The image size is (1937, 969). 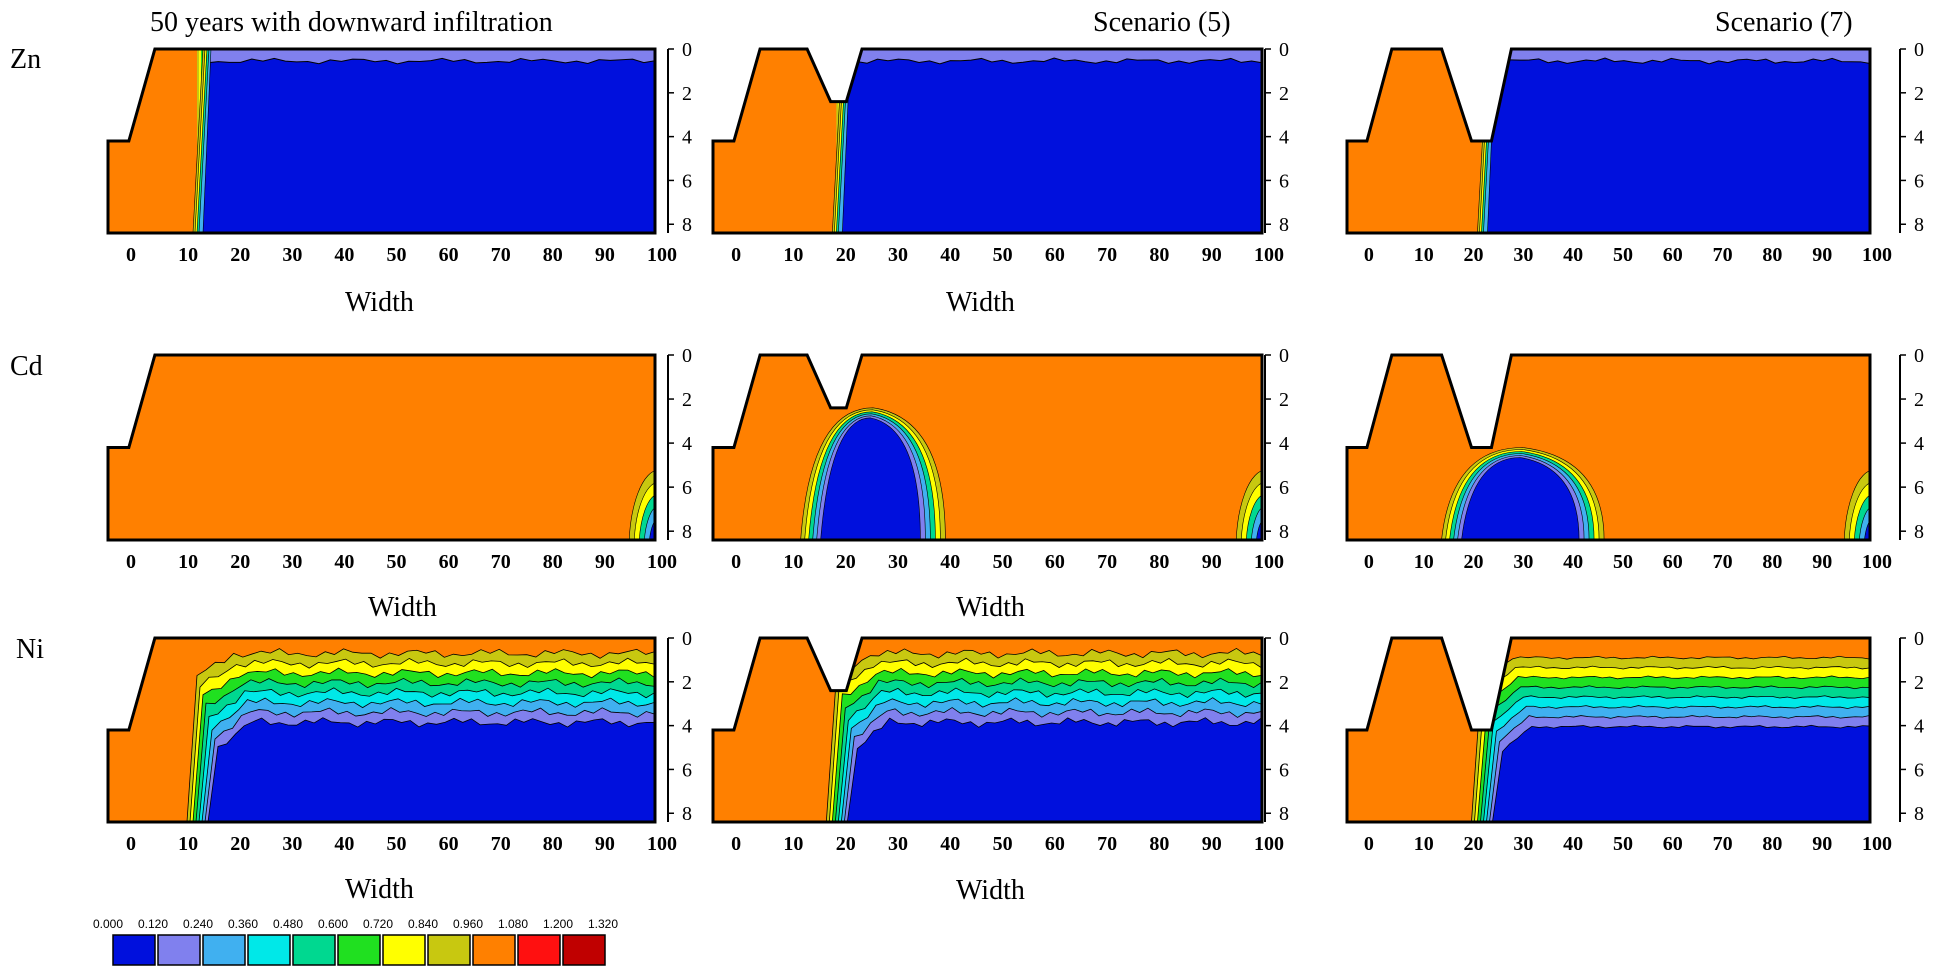 What do you see at coordinates (351, 22) in the screenshot?
I see `column-title-1: 50 years with downward infiltration` at bounding box center [351, 22].